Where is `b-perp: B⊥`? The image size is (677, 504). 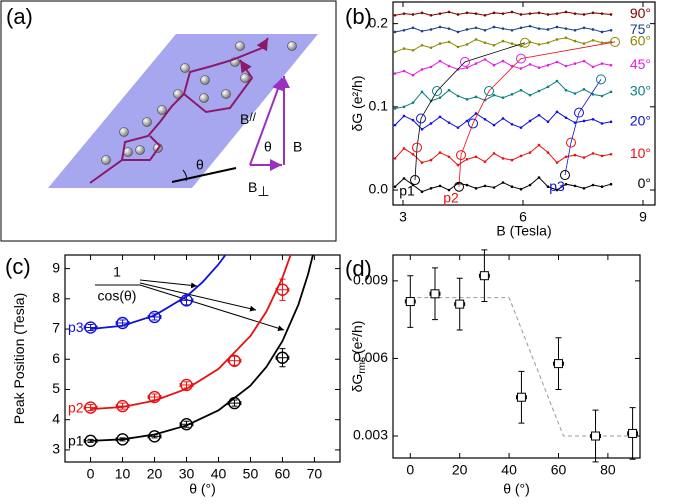 b-perp: B⊥ is located at coordinates (259, 189).